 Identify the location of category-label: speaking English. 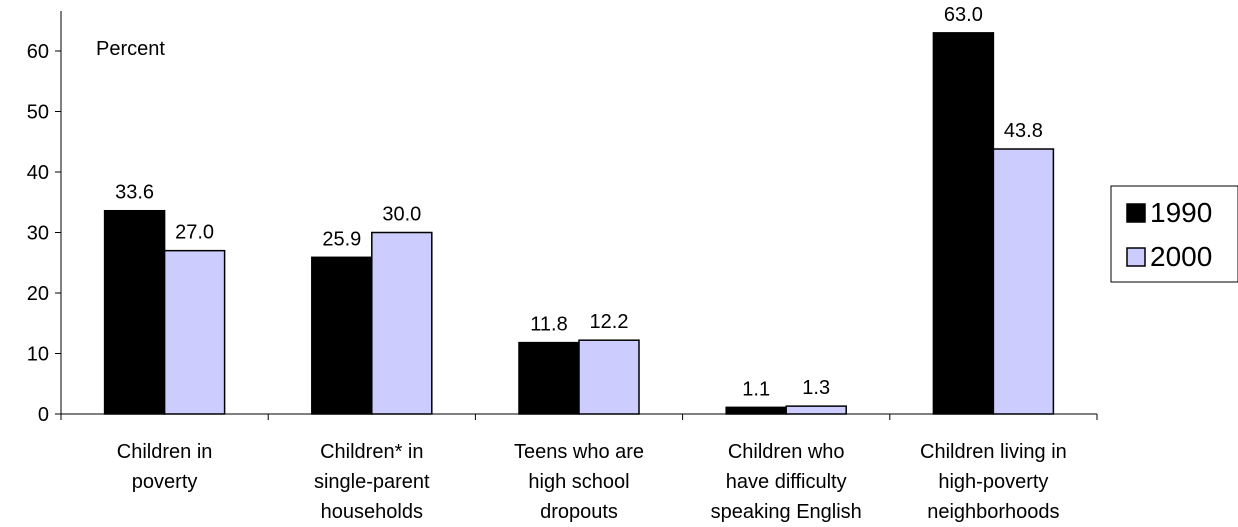
(786, 512).